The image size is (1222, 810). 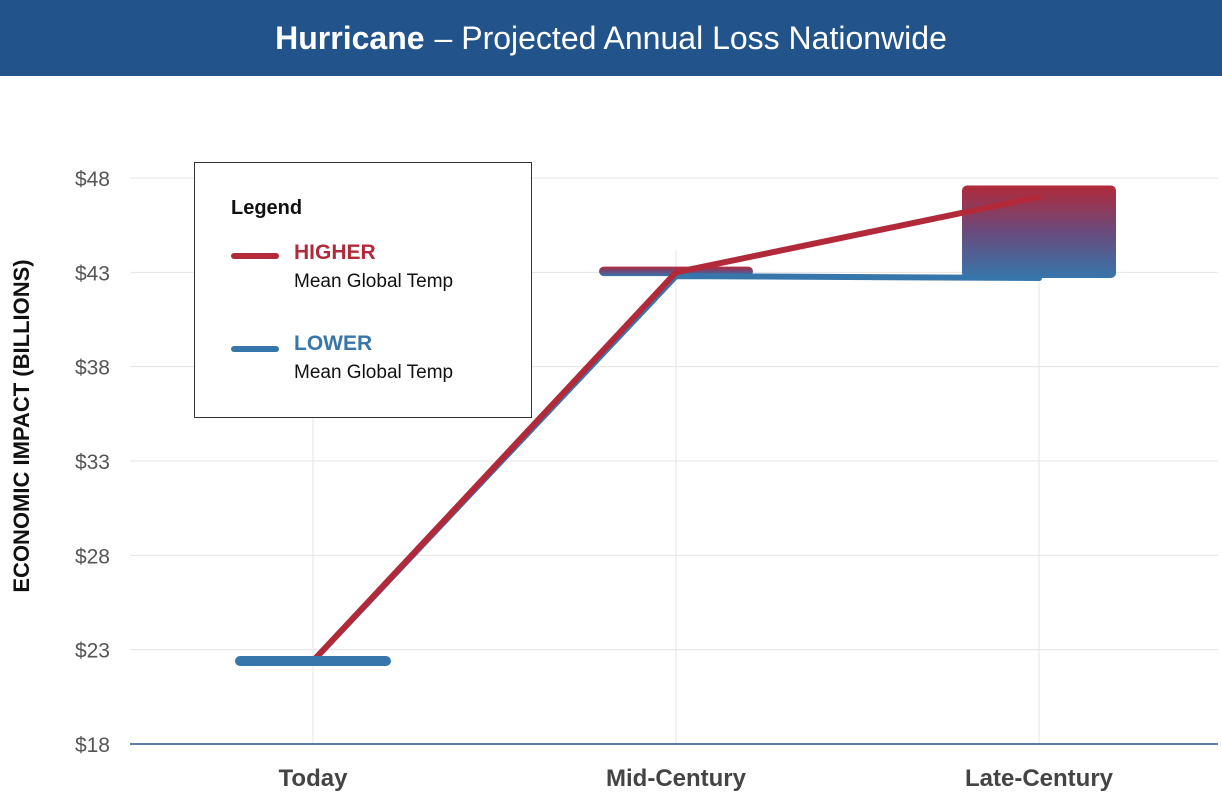 I want to click on range-box, so click(x=1039, y=231).